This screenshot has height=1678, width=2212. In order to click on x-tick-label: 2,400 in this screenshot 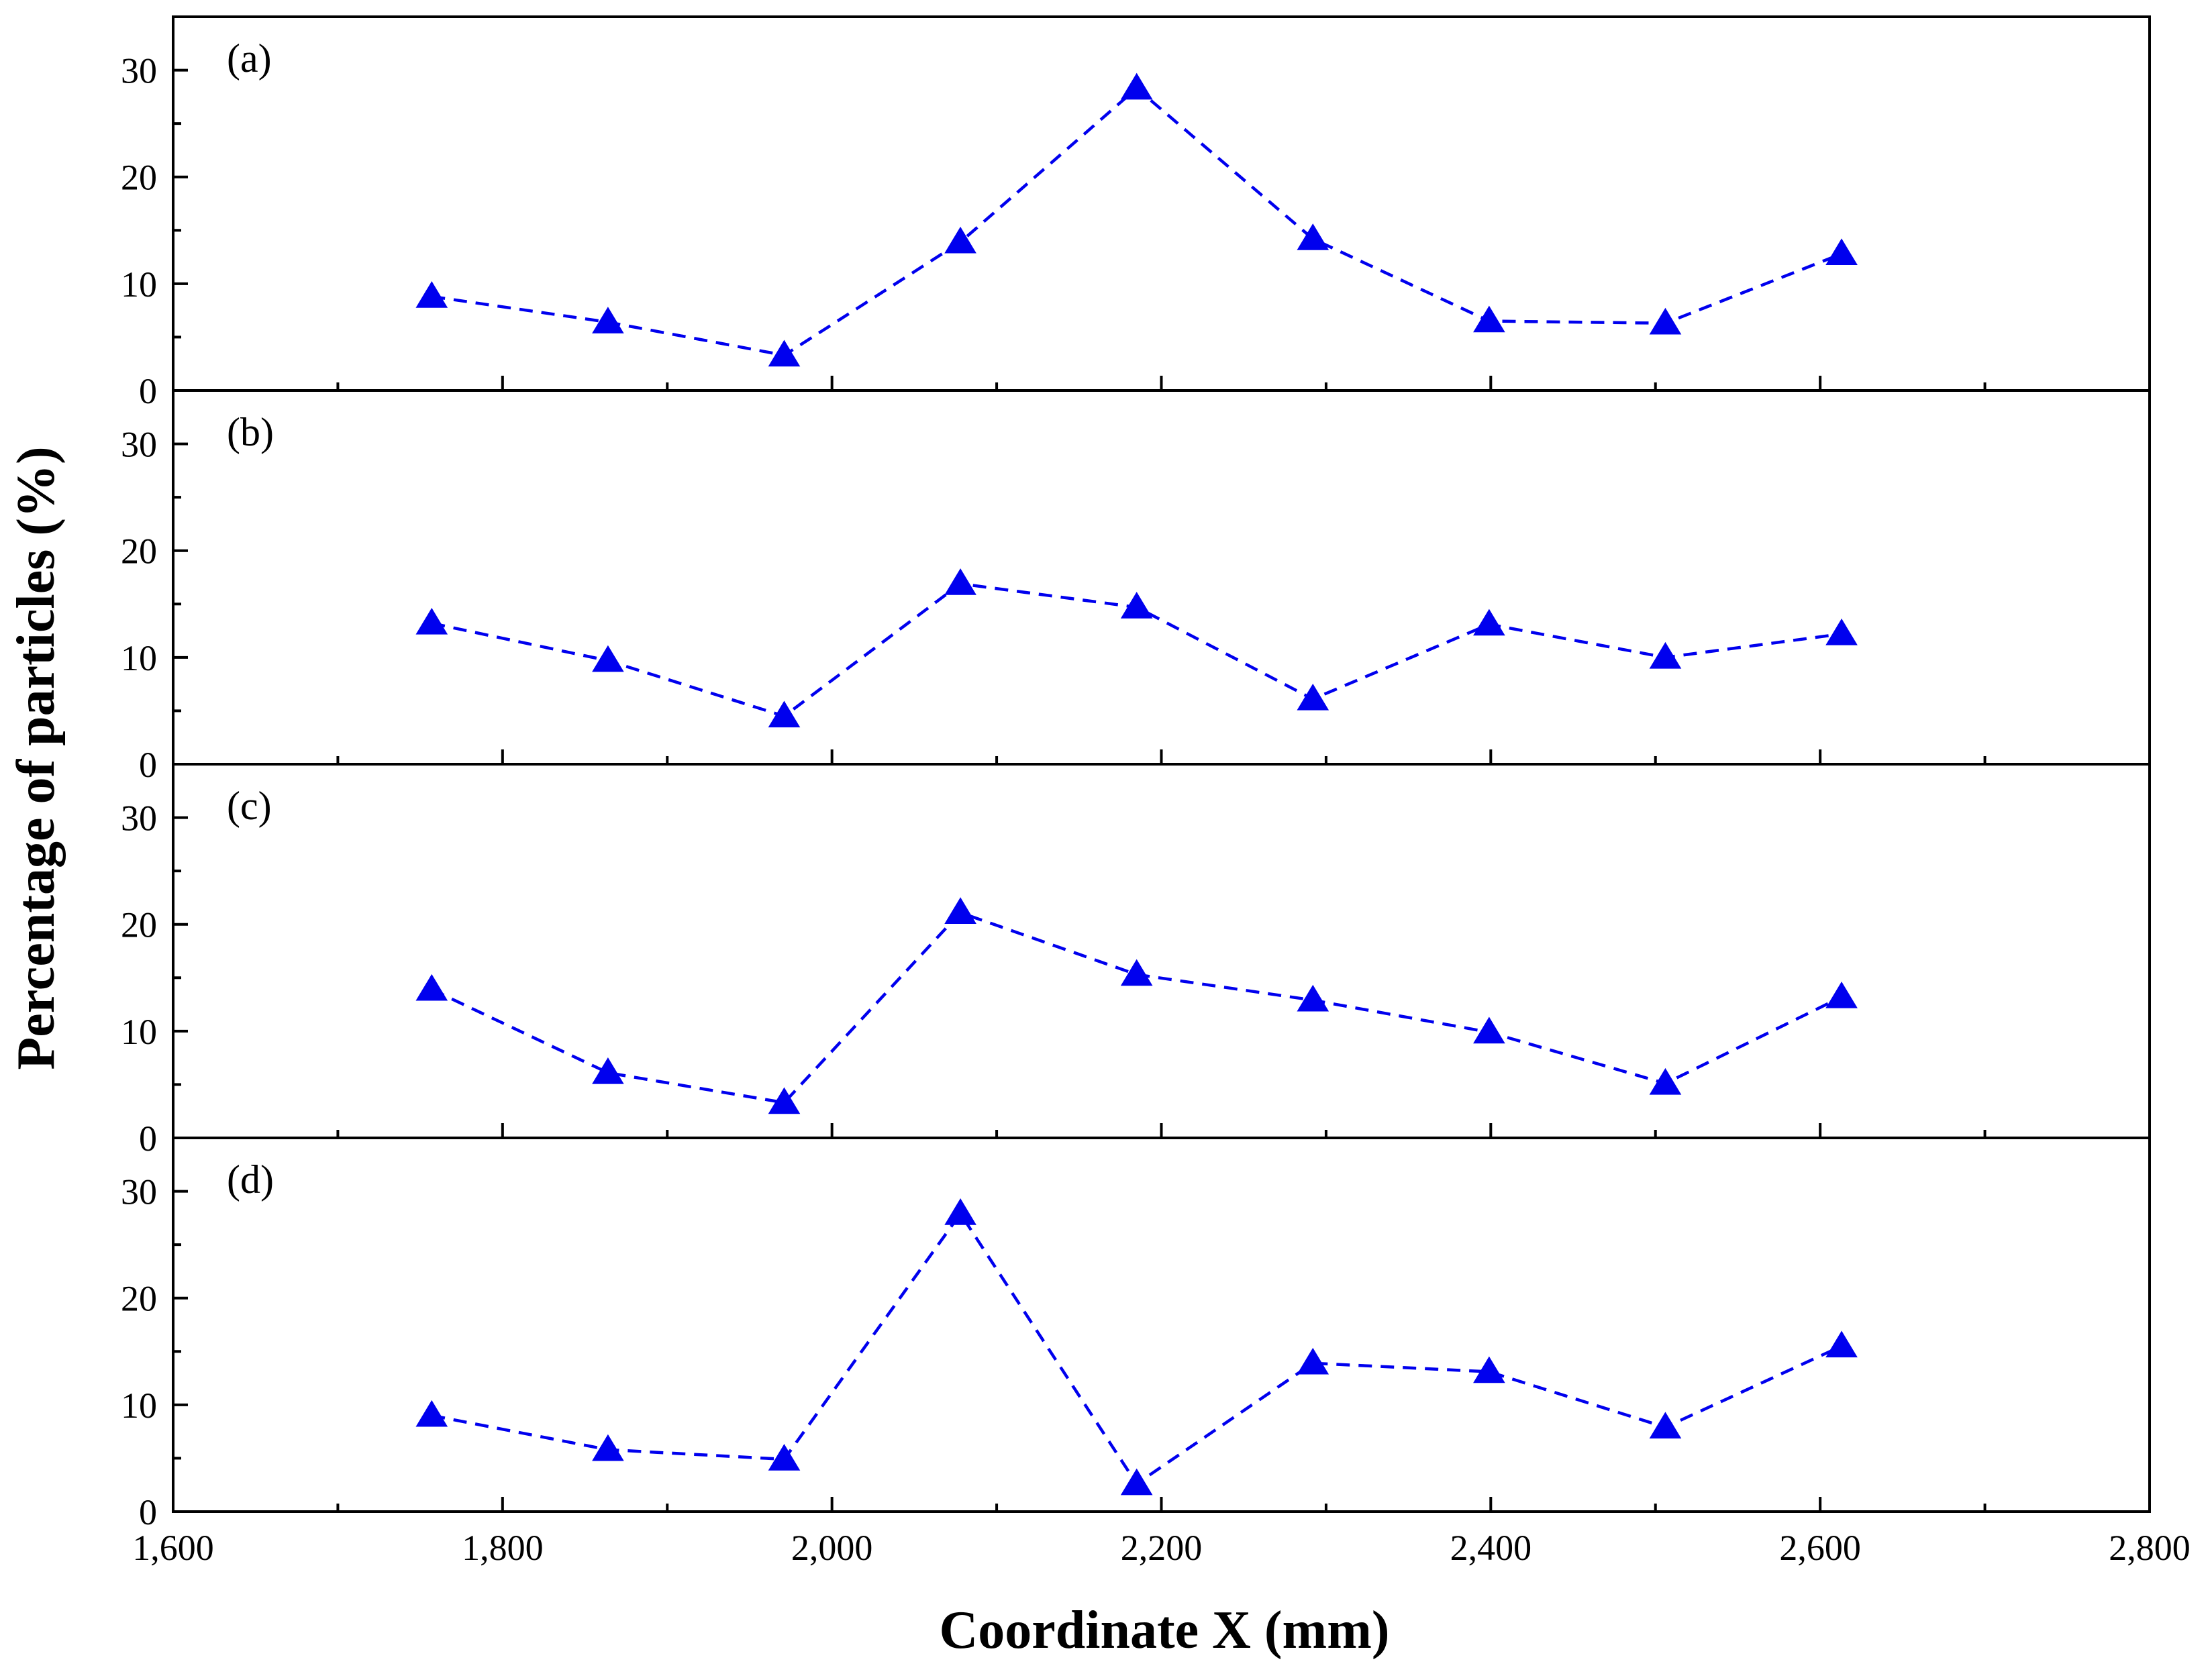, I will do `click(1491, 1548)`.